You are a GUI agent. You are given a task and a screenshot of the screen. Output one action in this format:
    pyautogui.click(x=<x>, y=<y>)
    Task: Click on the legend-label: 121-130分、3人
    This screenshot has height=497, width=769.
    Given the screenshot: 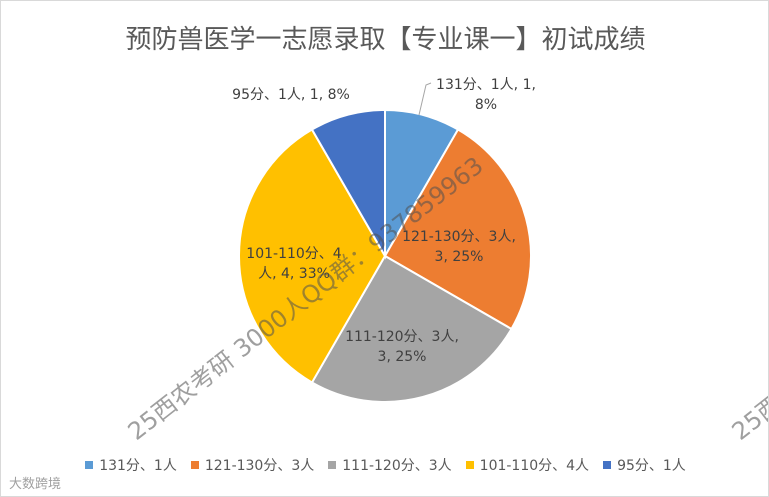 What is the action you would take?
    pyautogui.click(x=259, y=466)
    